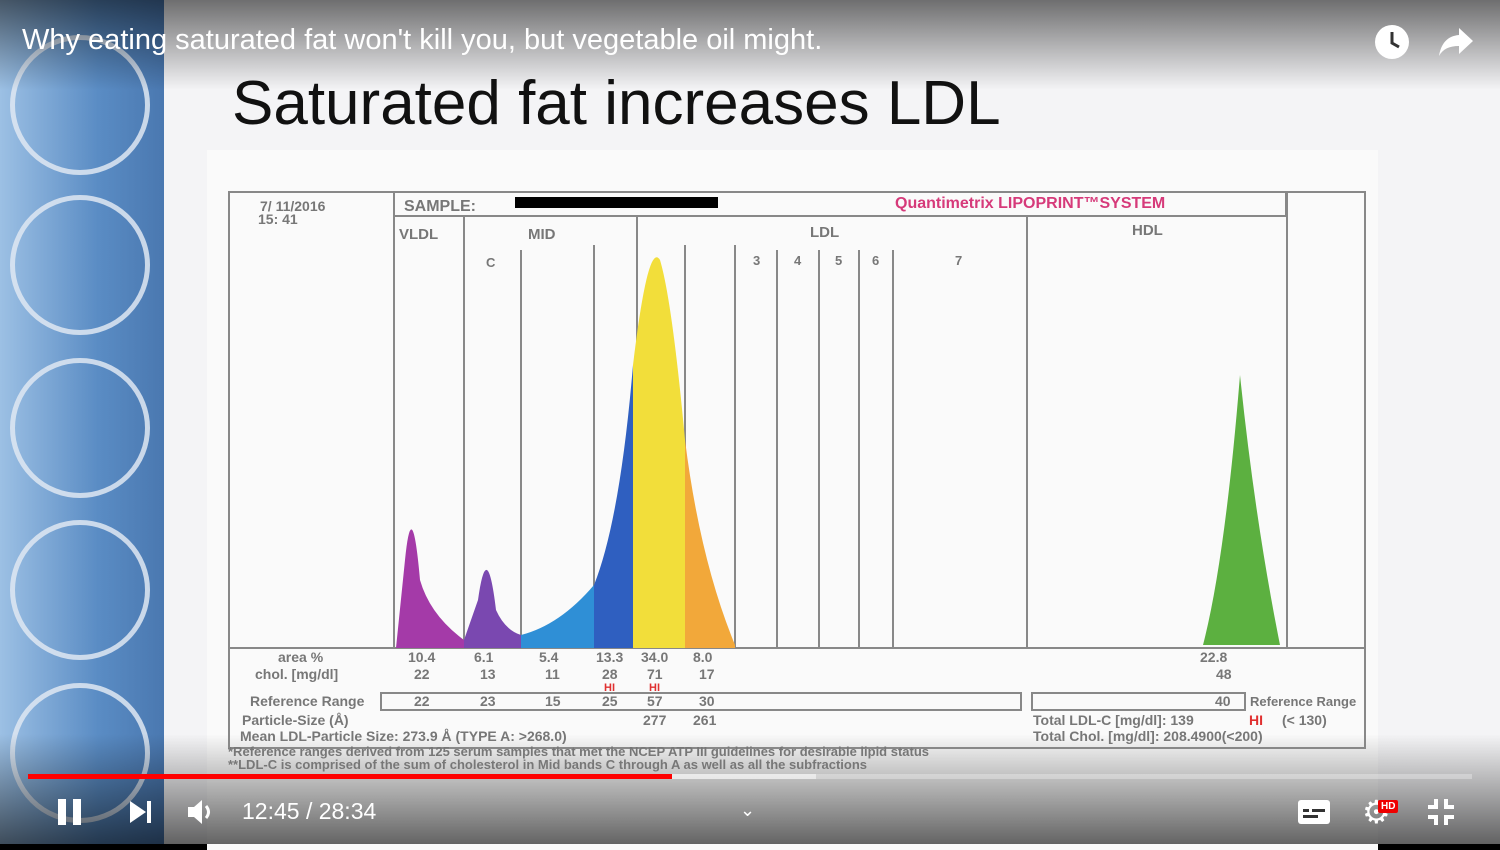 The width and height of the screenshot is (1500, 850). I want to click on peak-hdl, so click(1241, 510).